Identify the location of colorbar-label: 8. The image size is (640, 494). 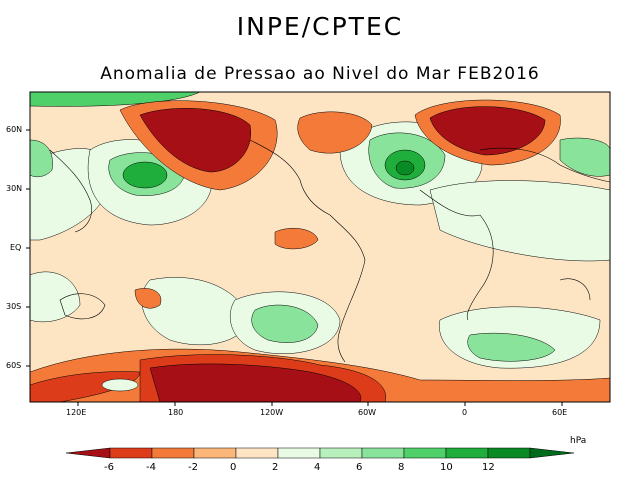
(401, 467).